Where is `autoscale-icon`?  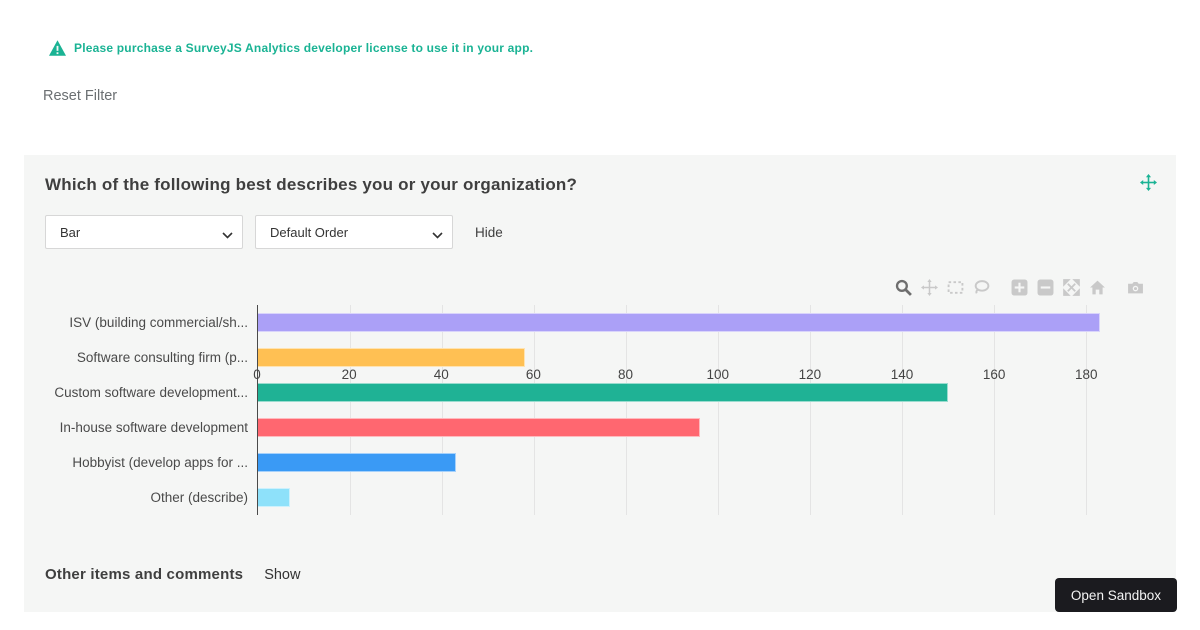
autoscale-icon is located at coordinates (1071, 287).